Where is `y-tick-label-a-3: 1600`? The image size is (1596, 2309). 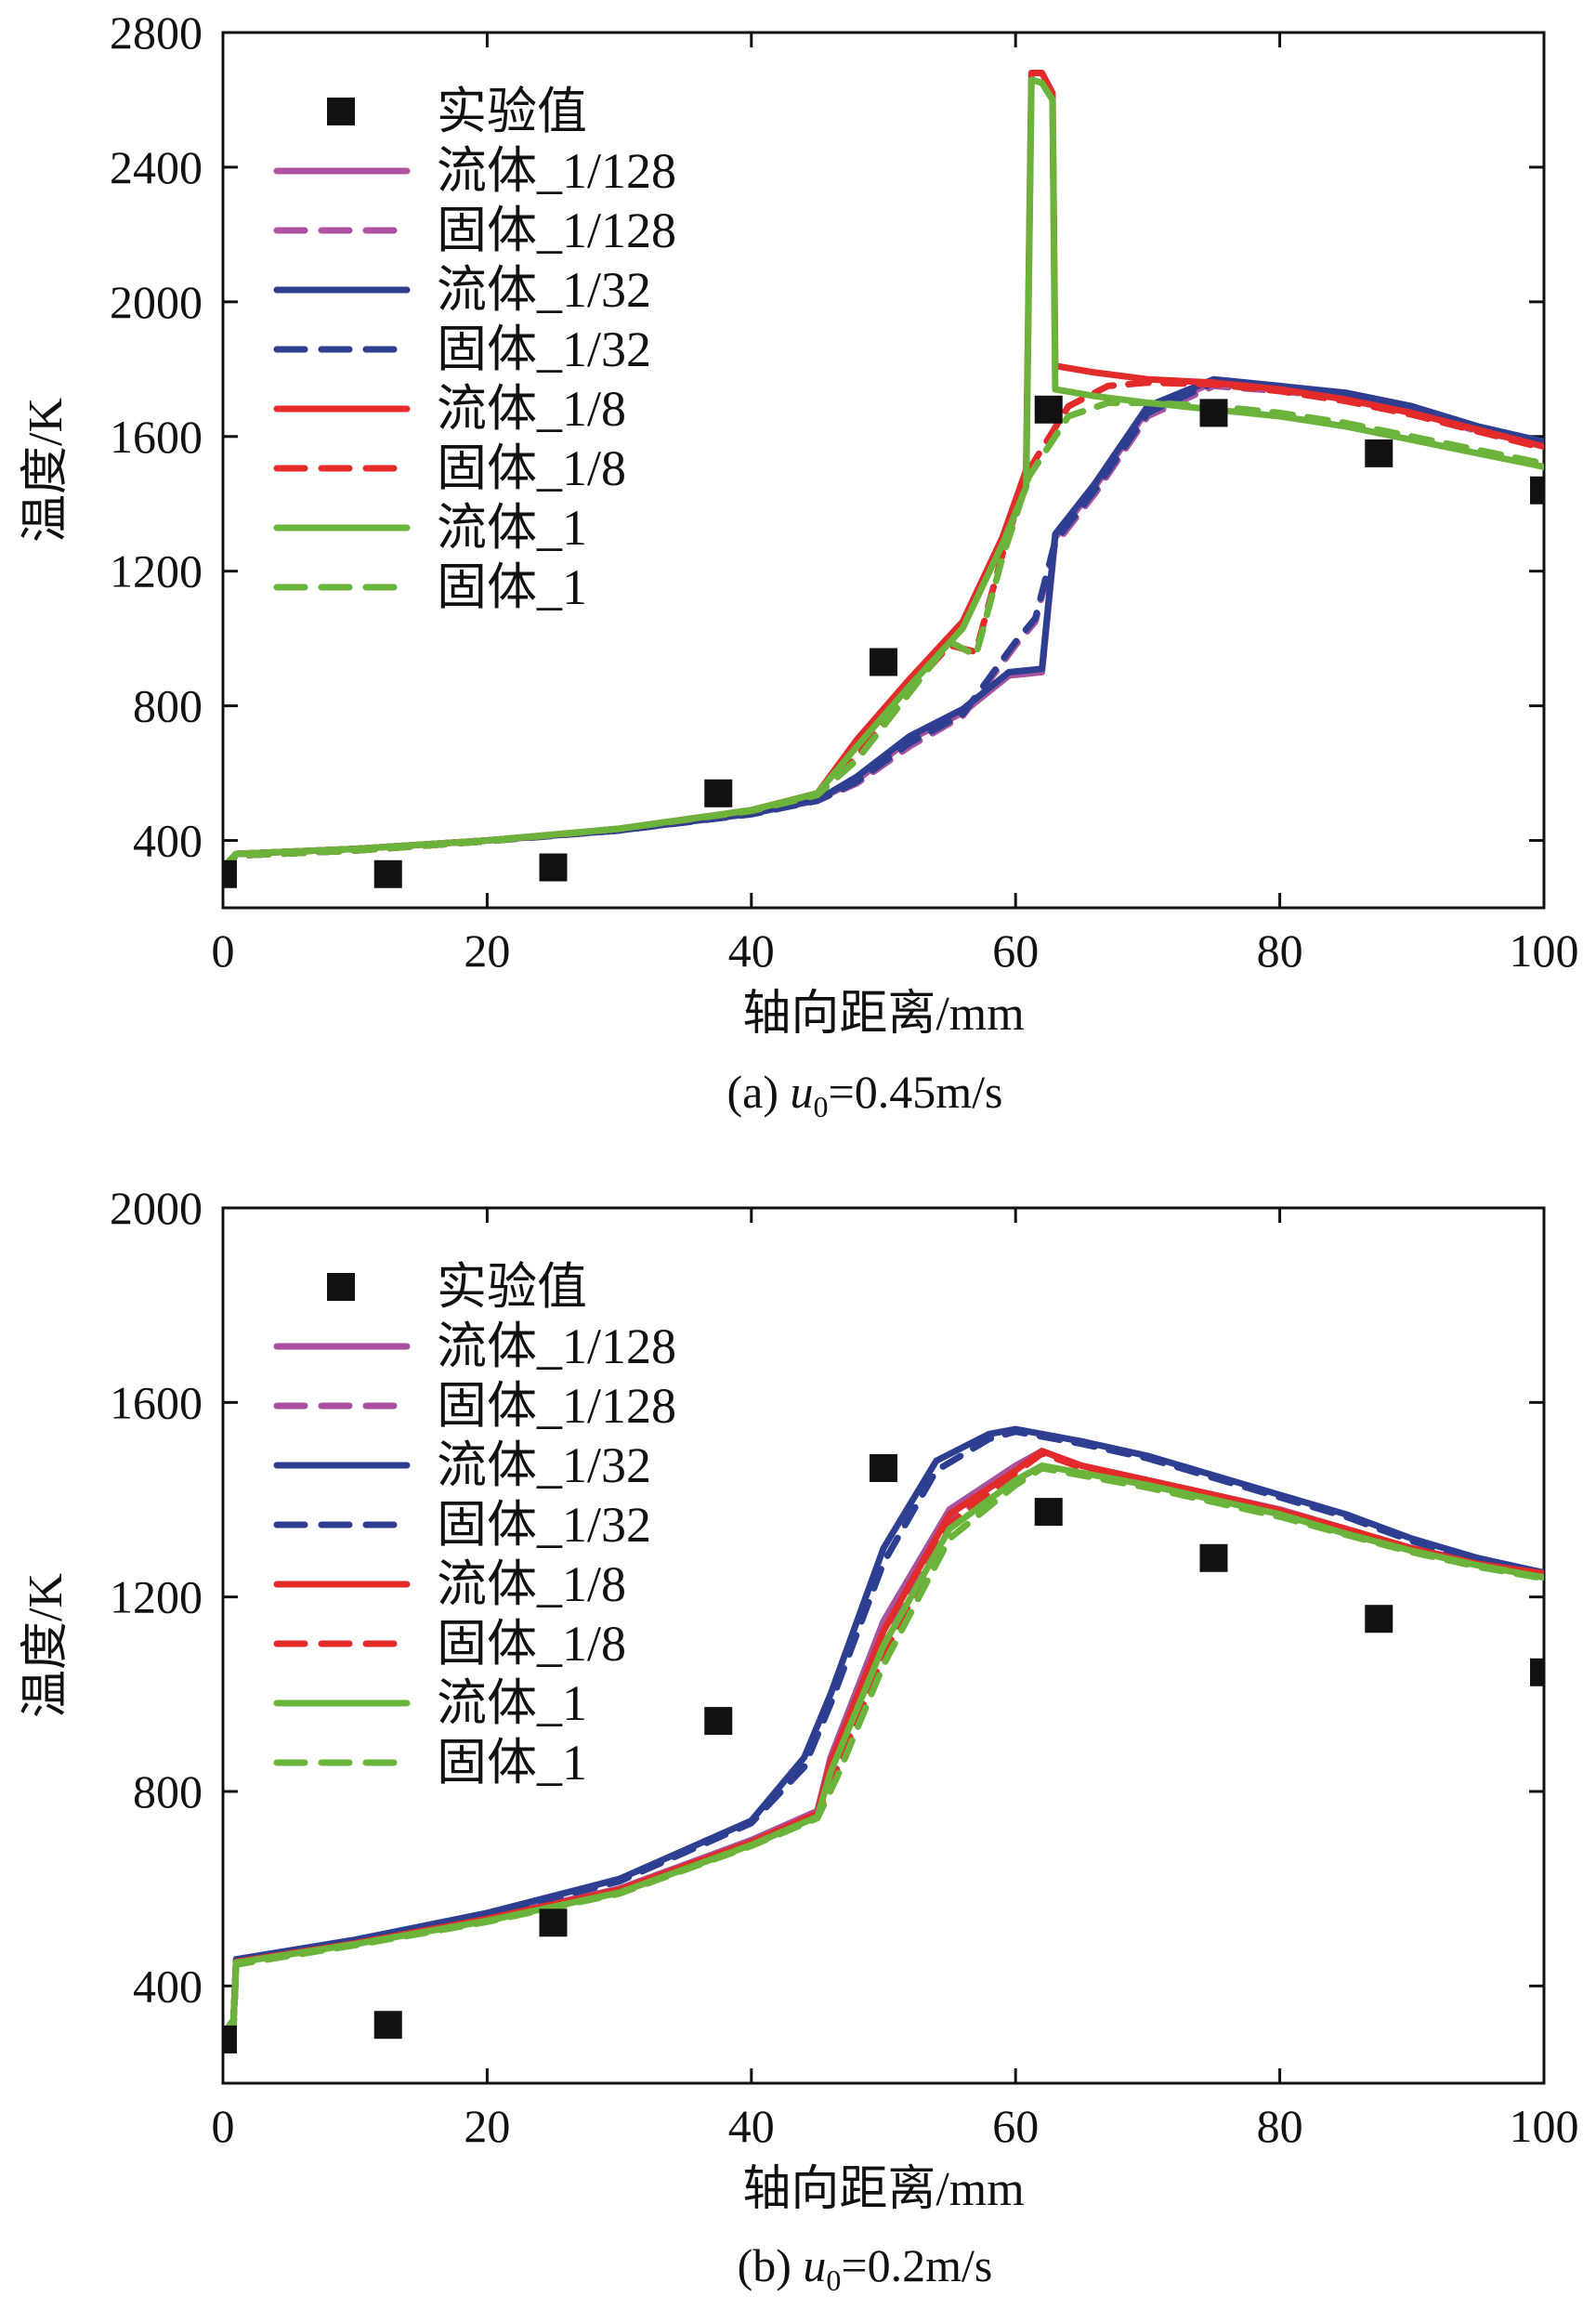
y-tick-label-a-3: 1600 is located at coordinates (157, 437).